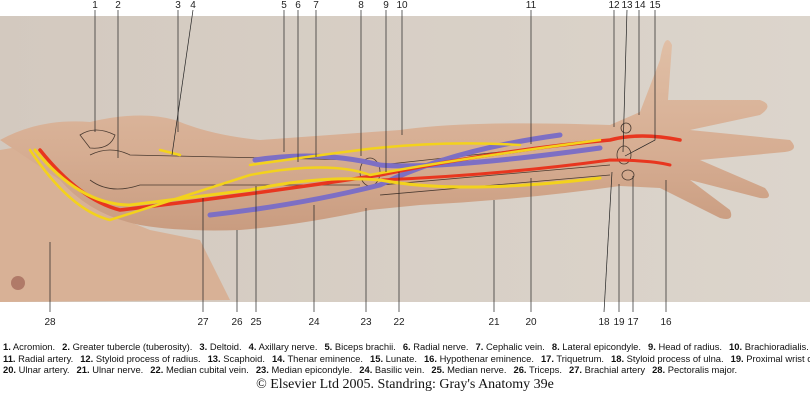 This screenshot has height=400, width=810. I want to click on legend-text: Median nerve., so click(477, 370).